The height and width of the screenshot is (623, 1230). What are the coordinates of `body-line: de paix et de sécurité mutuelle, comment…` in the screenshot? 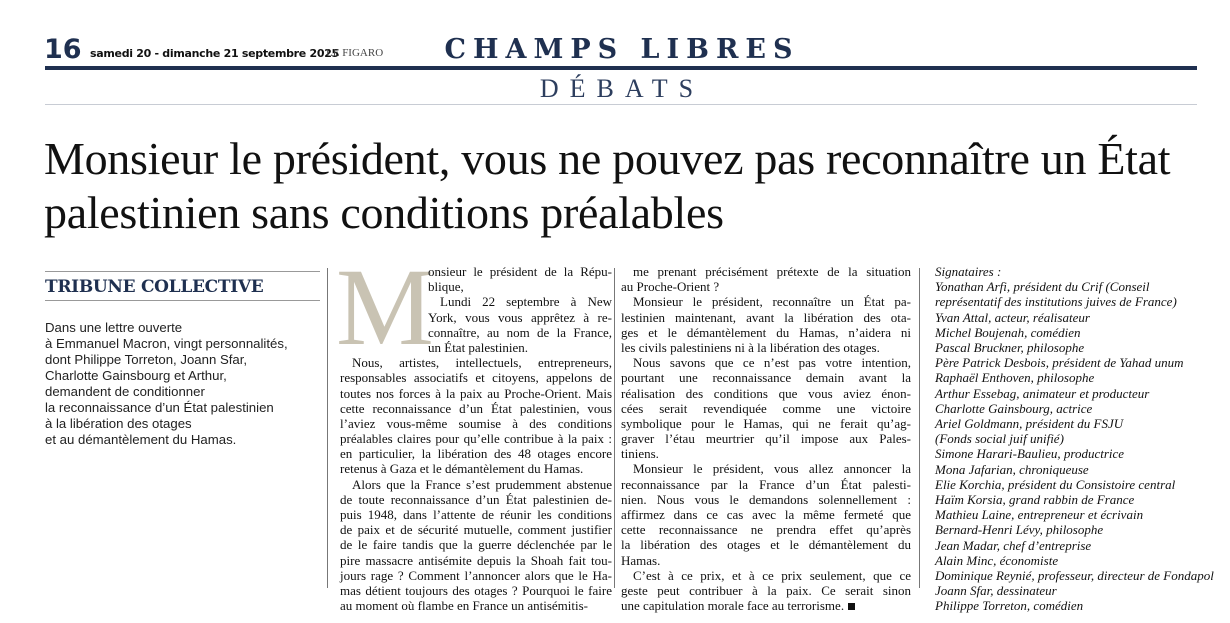 It's located at (476, 530).